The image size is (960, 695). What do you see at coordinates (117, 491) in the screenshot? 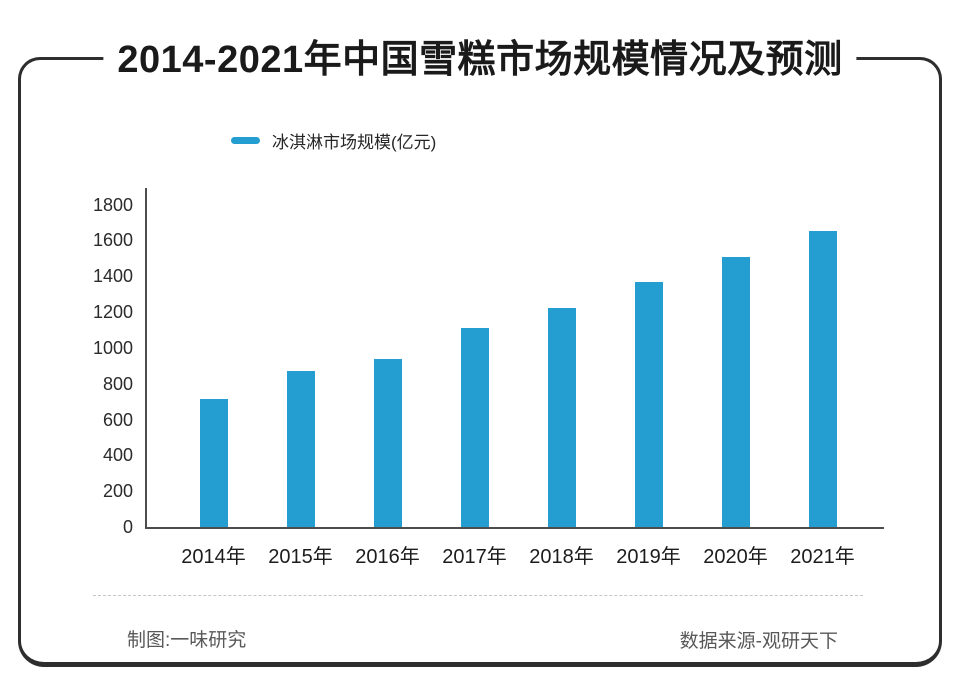
I see `y-tick-label: 200` at bounding box center [117, 491].